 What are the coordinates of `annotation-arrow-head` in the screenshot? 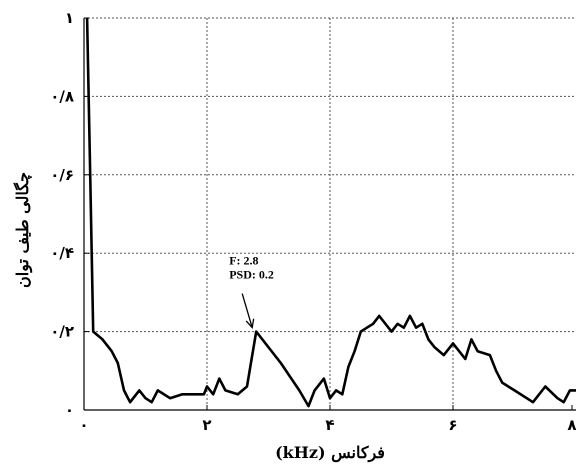 It's located at (250, 324).